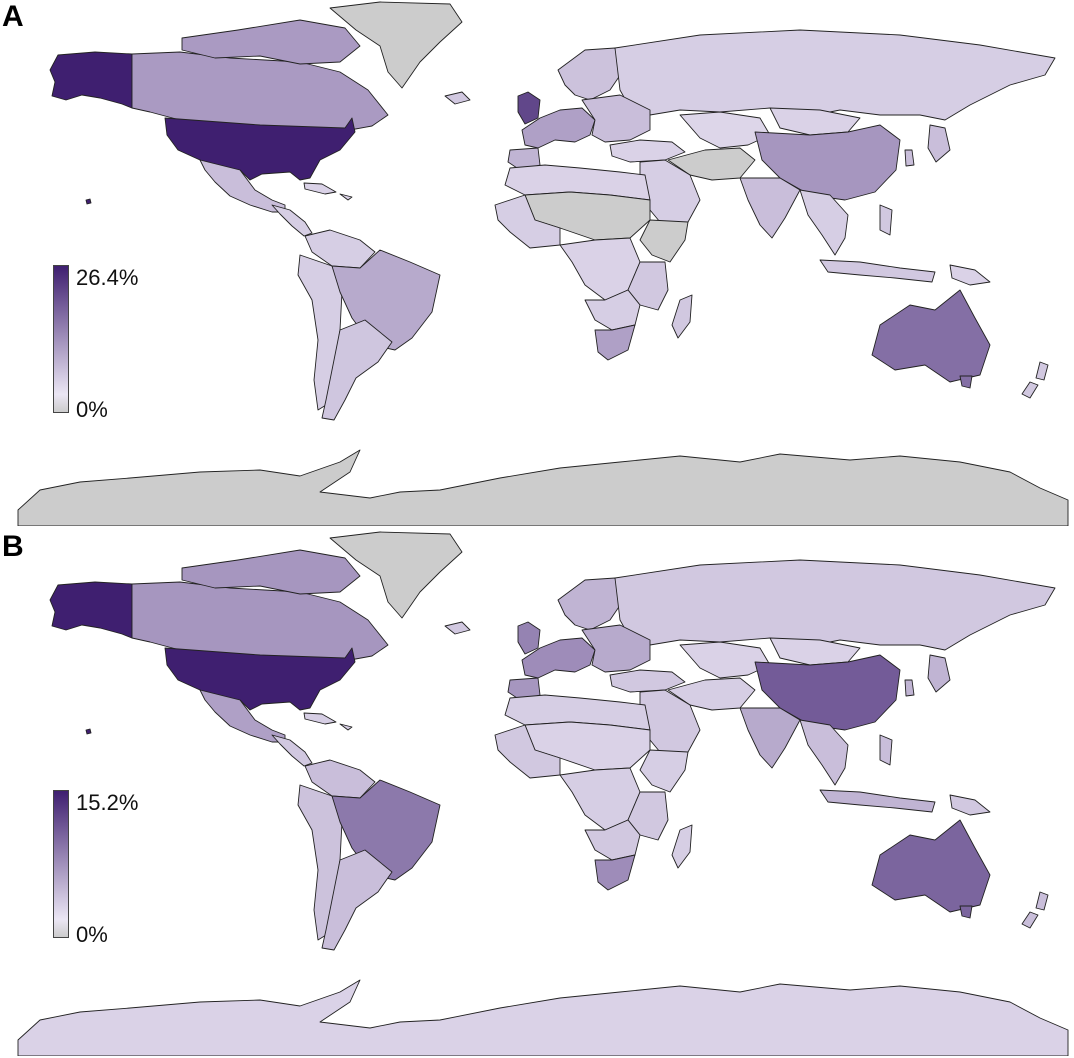  What do you see at coordinates (13, 16) in the screenshot?
I see `panel-letter: A` at bounding box center [13, 16].